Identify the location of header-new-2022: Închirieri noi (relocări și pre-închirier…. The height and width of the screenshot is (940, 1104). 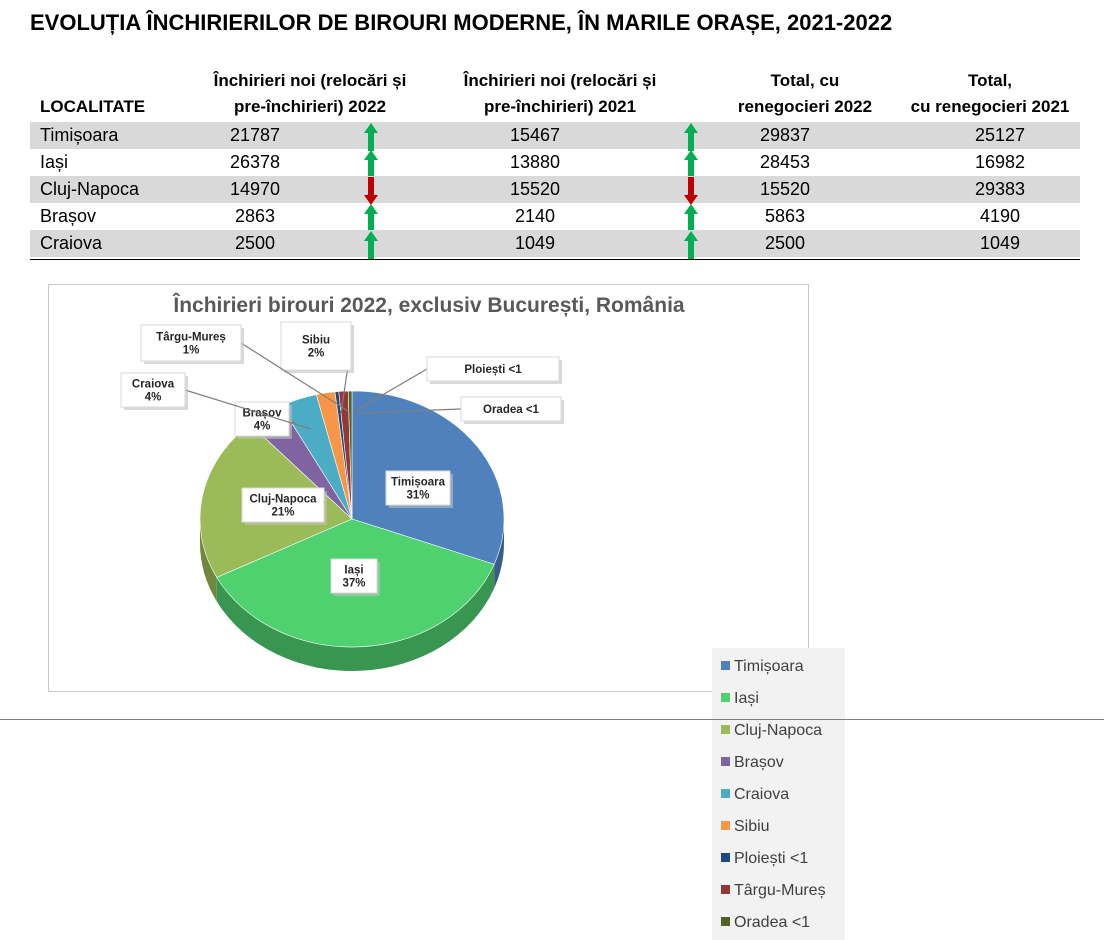
(310, 93).